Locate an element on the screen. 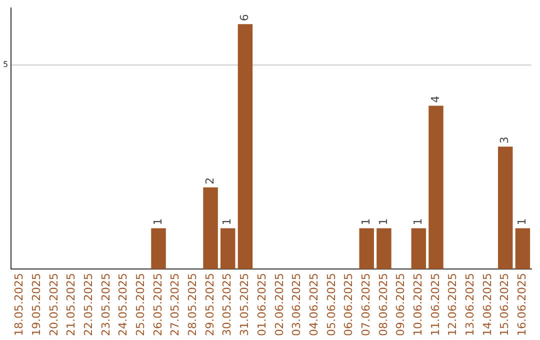 The width and height of the screenshot is (540, 340). x-tick-label: 15.06.2025 is located at coordinates (505, 304).